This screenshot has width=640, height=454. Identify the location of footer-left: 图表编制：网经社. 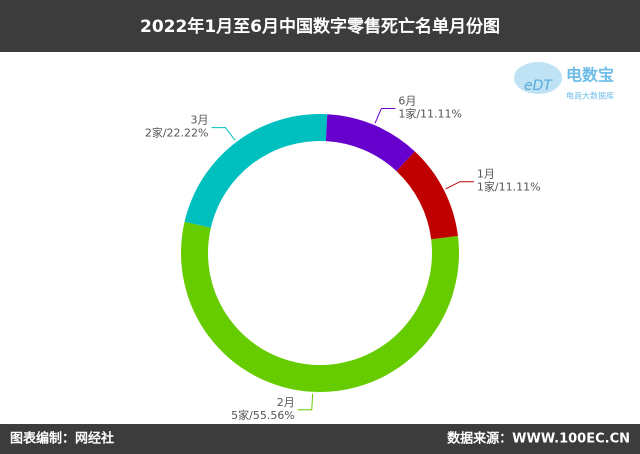
(62, 439).